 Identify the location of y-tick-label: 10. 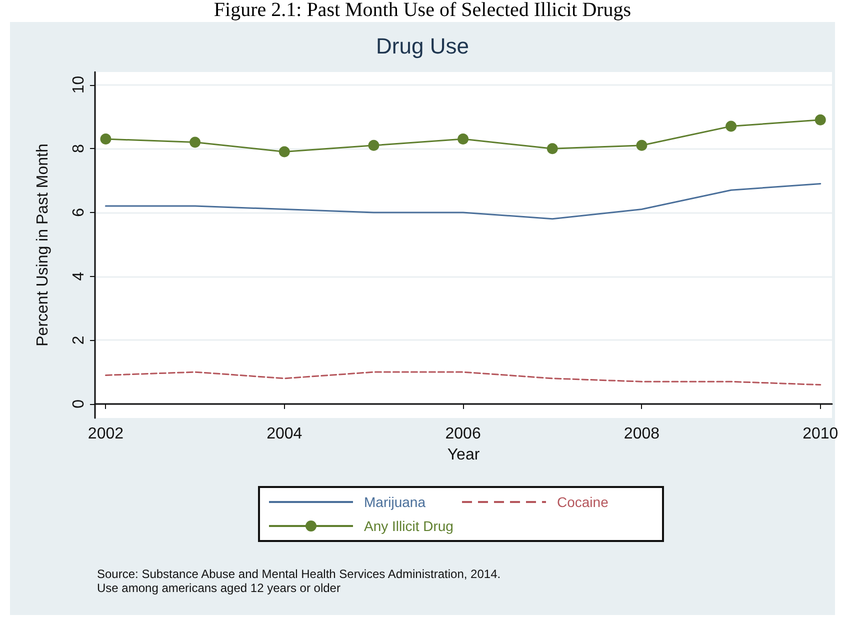
(79, 85).